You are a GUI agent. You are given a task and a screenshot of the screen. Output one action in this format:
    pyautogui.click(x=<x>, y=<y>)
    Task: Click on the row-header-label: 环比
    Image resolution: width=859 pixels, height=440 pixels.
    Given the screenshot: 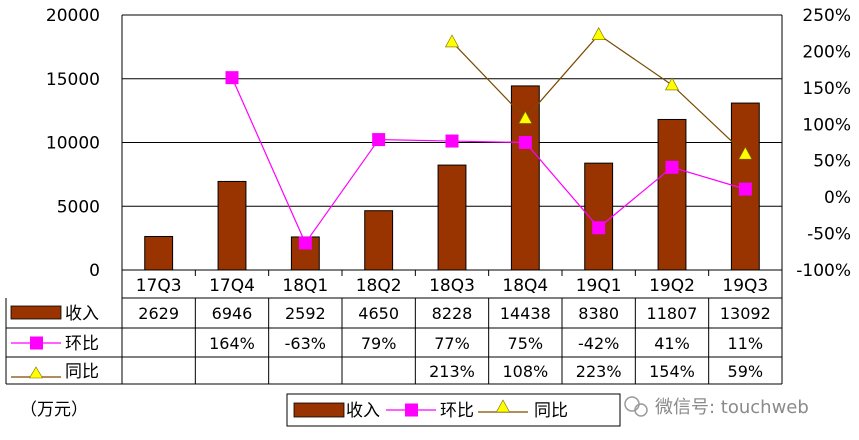 What is the action you would take?
    pyautogui.click(x=82, y=344)
    